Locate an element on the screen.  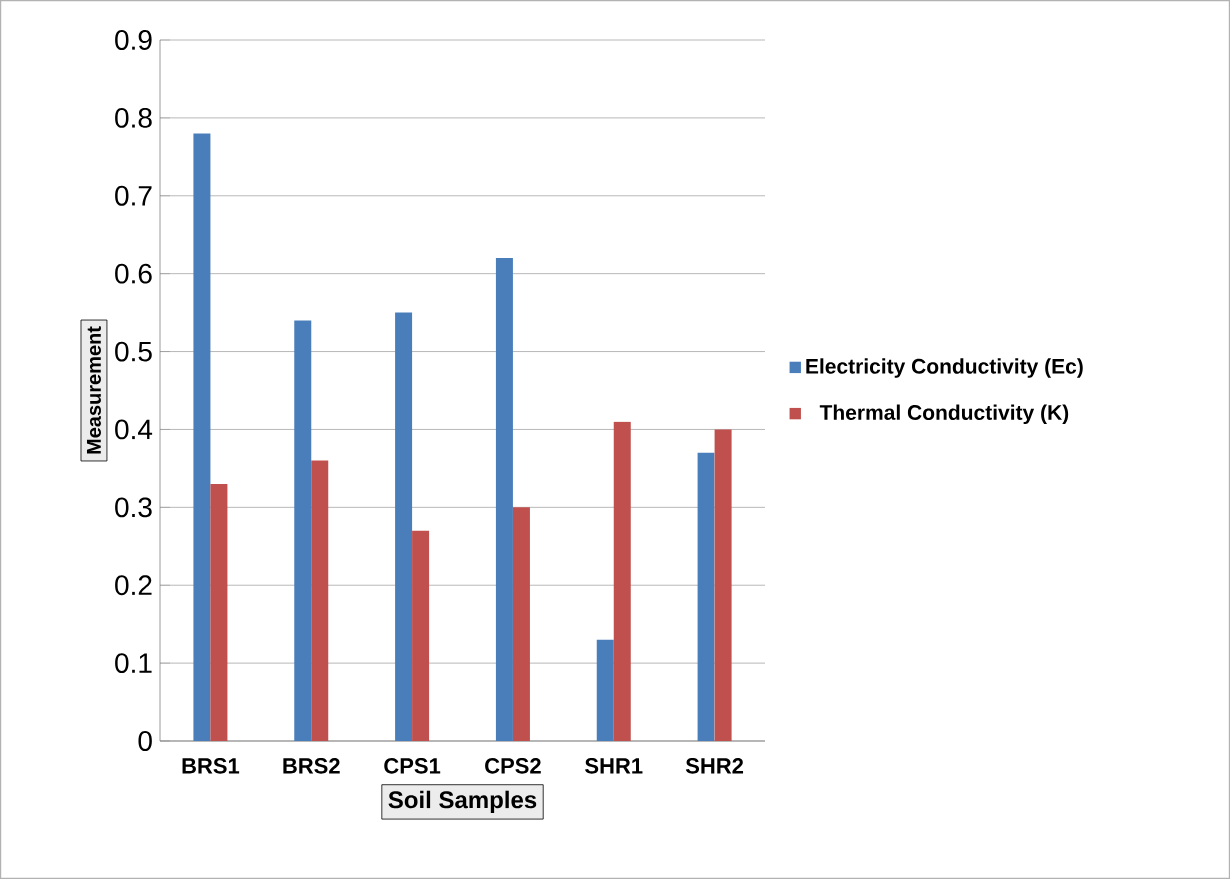
y-tick-label: 0 is located at coordinates (145, 741).